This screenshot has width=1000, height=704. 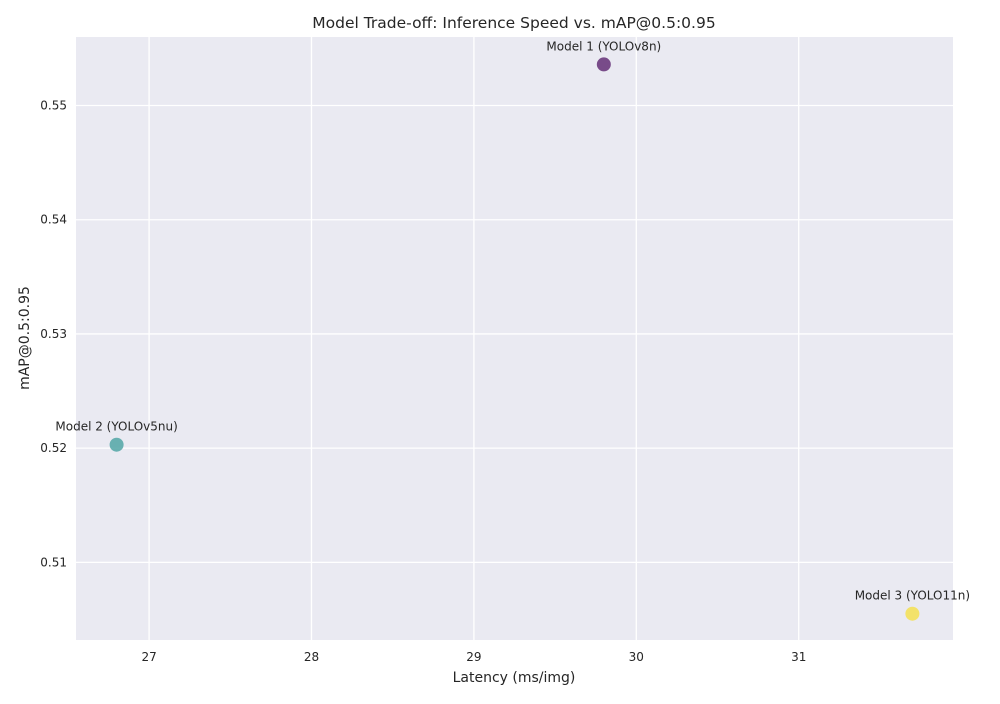 I want to click on y-tick-labels: 0.51 0.52 0.53 0.54 0.55, so click(x=53, y=334).